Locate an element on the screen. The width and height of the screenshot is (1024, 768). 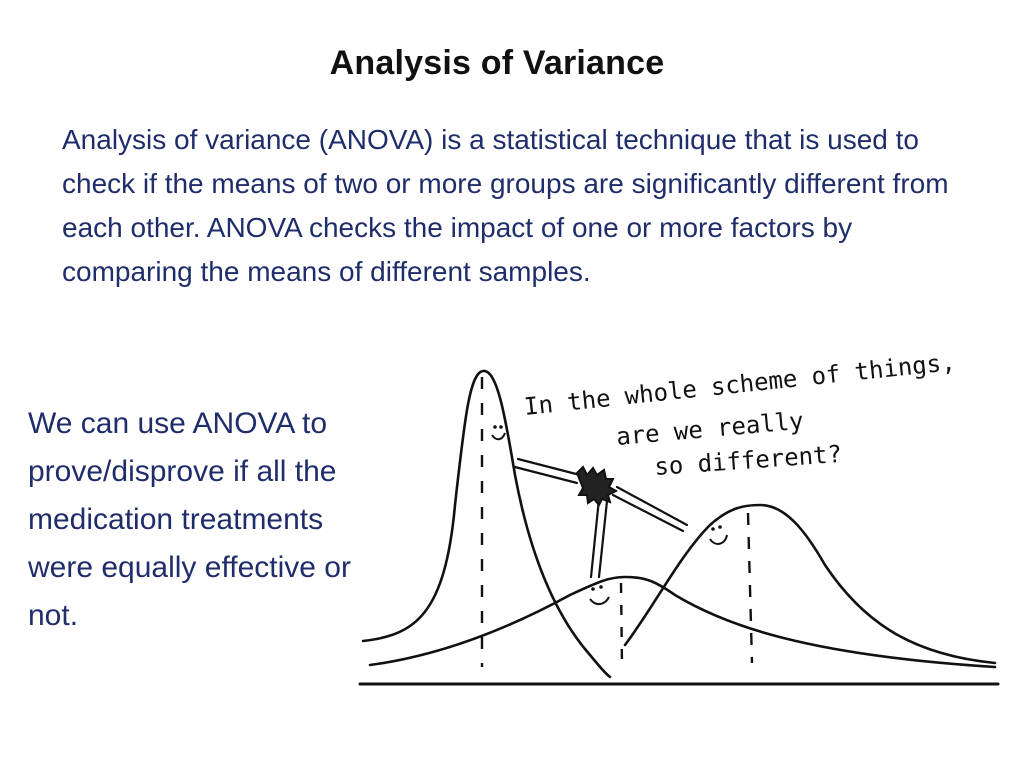
mean-line-right is located at coordinates (750, 588).